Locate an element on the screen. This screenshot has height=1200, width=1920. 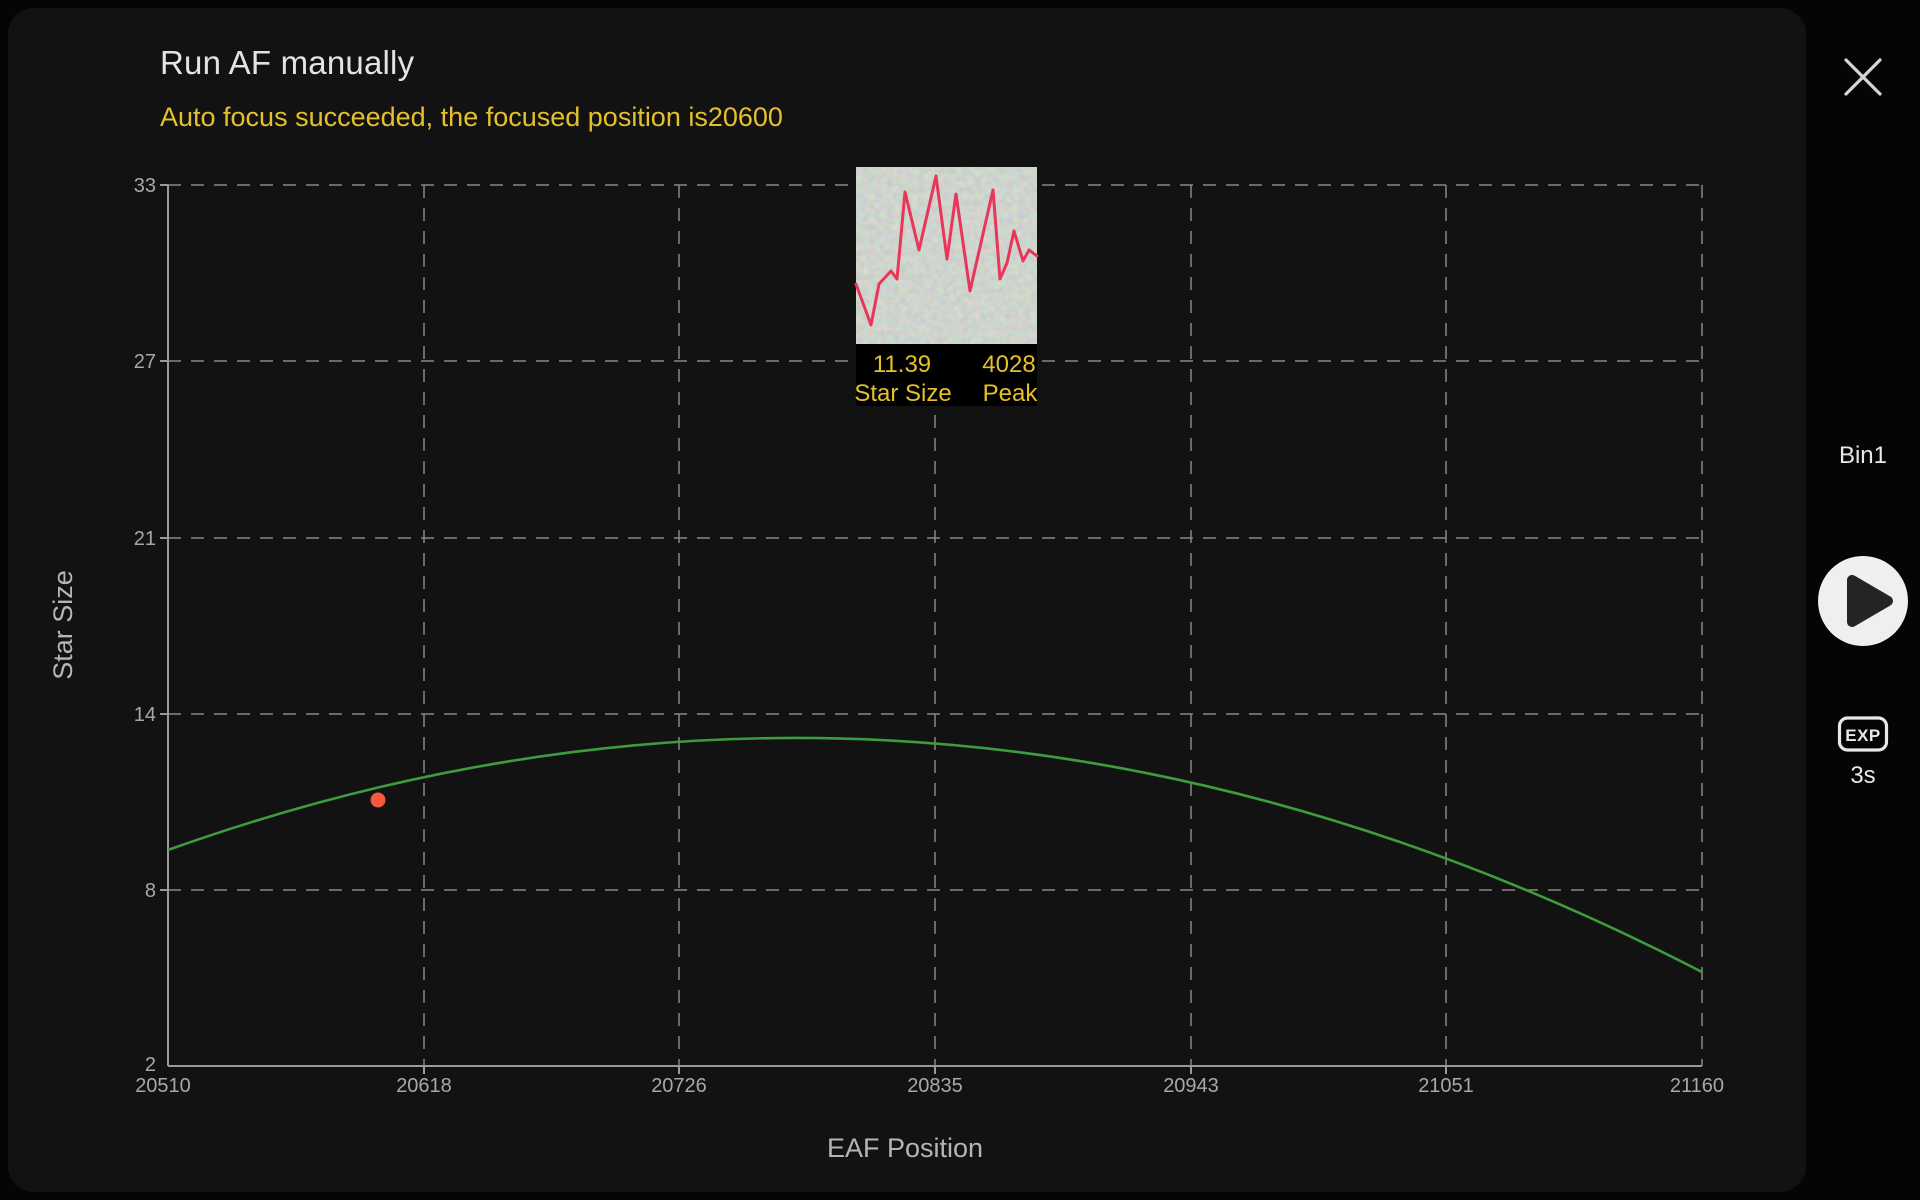
star-profile-line is located at coordinates (946, 250).